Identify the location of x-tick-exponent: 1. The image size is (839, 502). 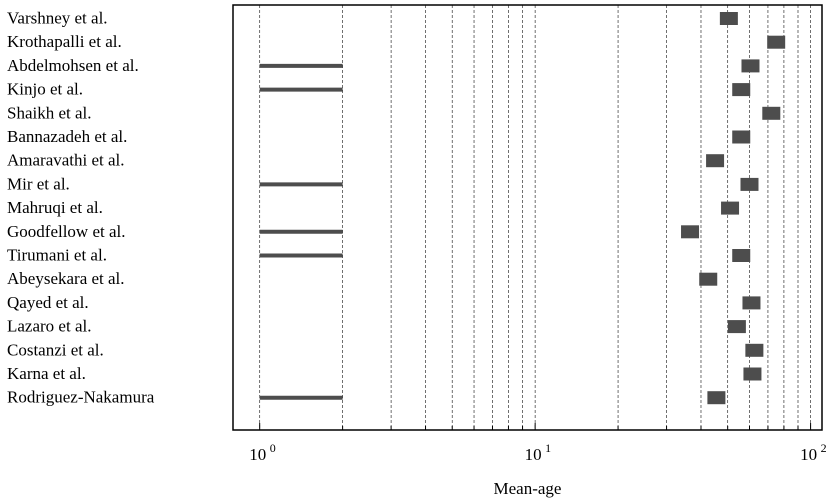
(548, 448).